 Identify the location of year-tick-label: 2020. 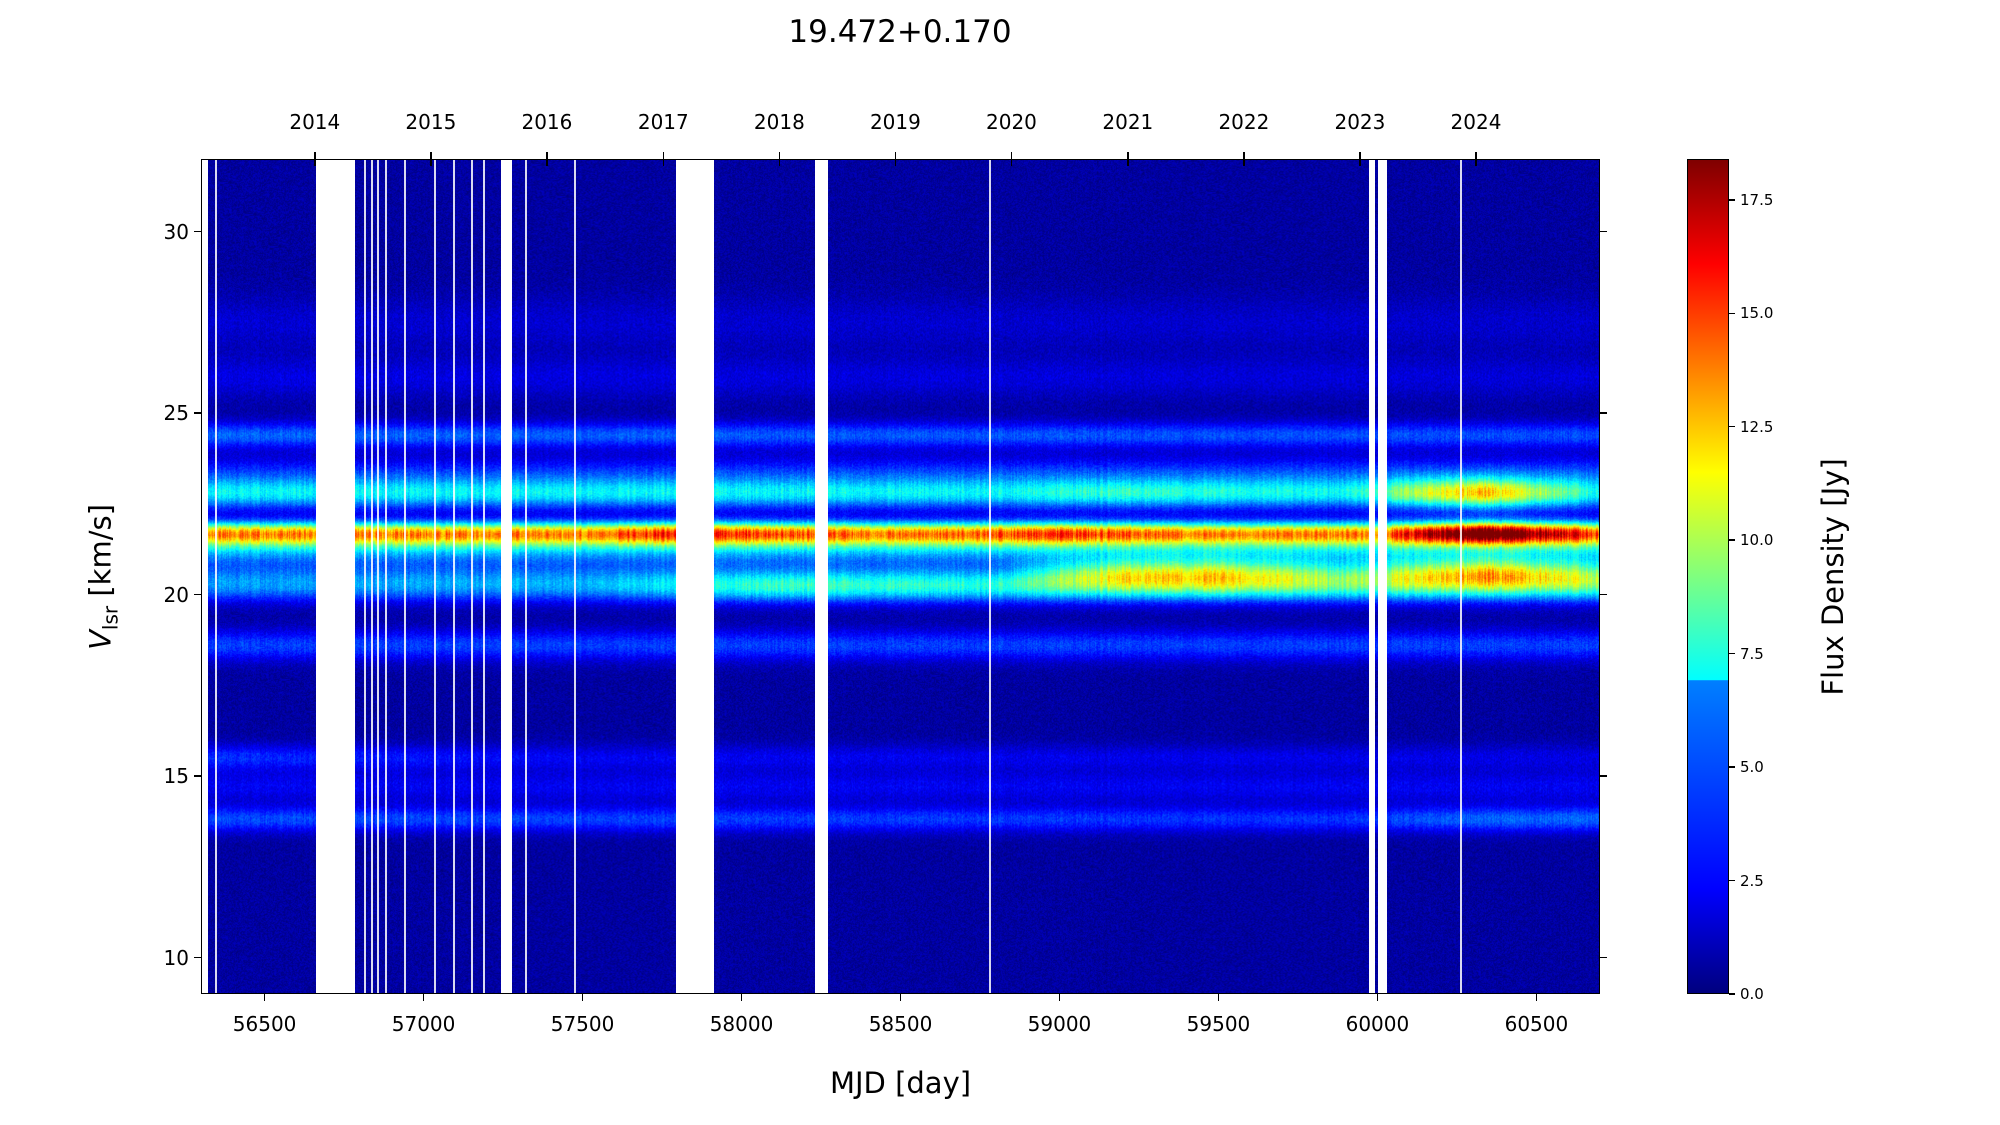
(1011, 122).